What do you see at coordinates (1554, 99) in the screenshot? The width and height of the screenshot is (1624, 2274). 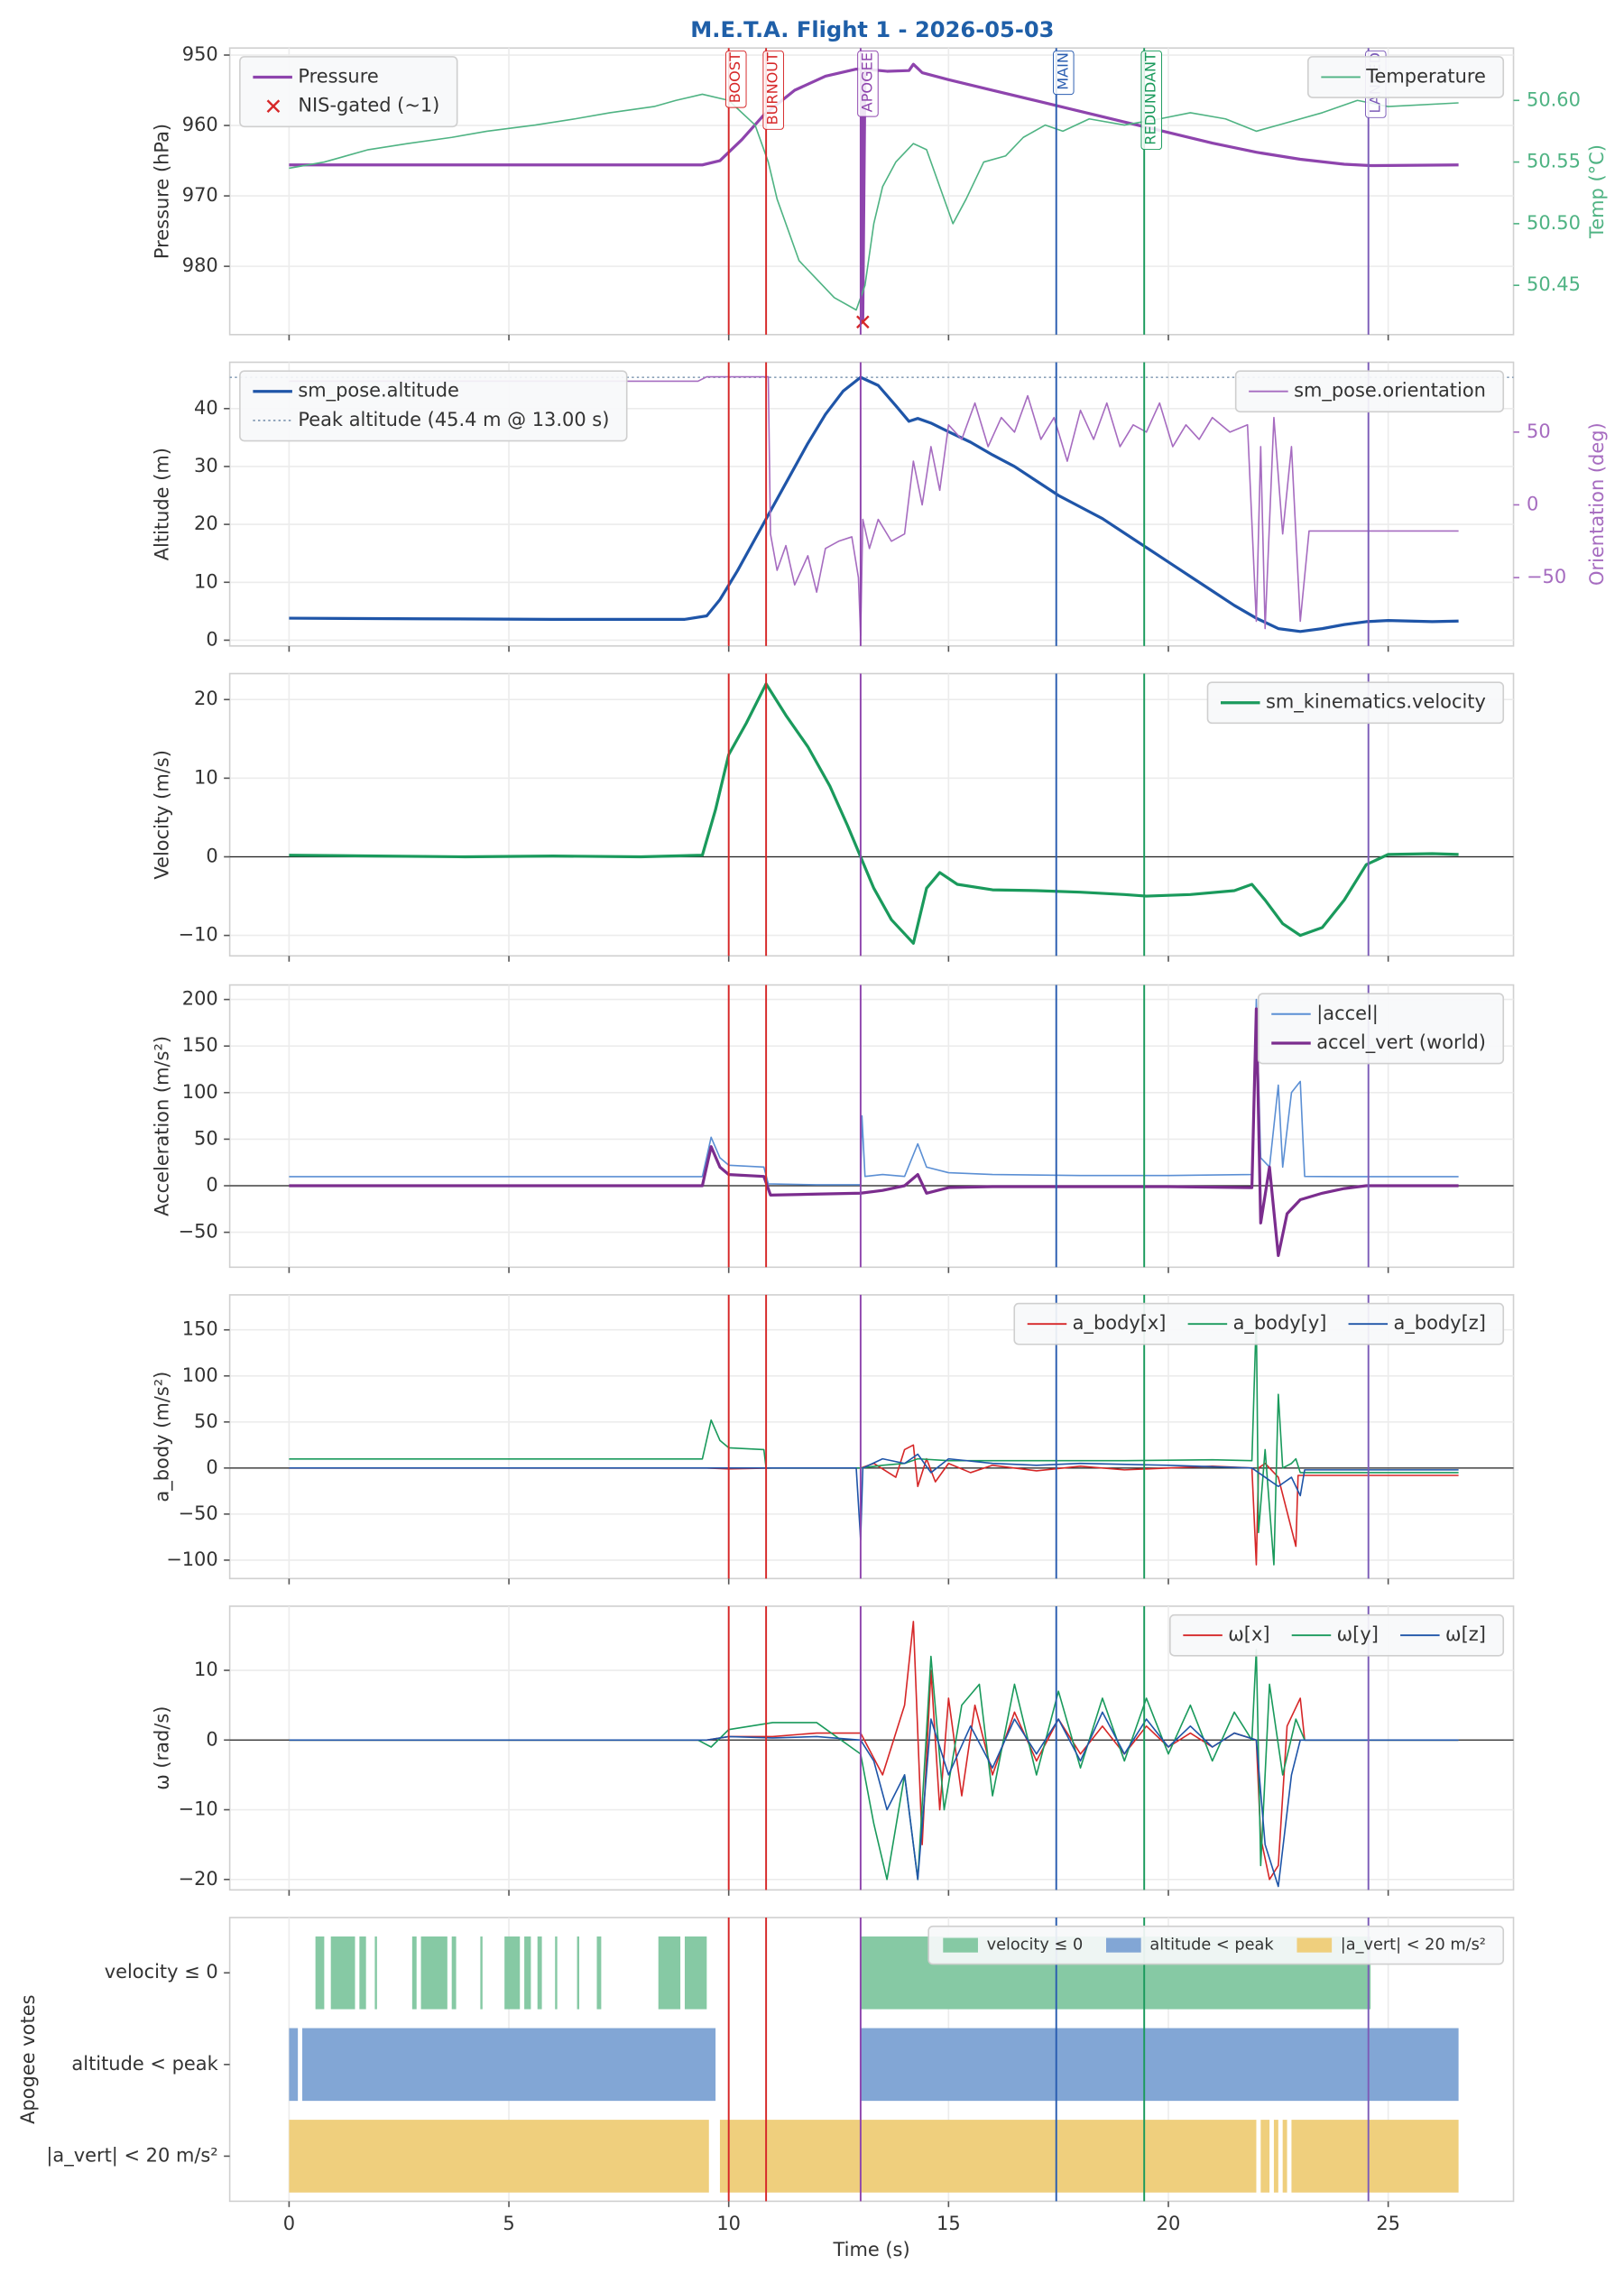 I see `y2-tick-label: 50.60` at bounding box center [1554, 99].